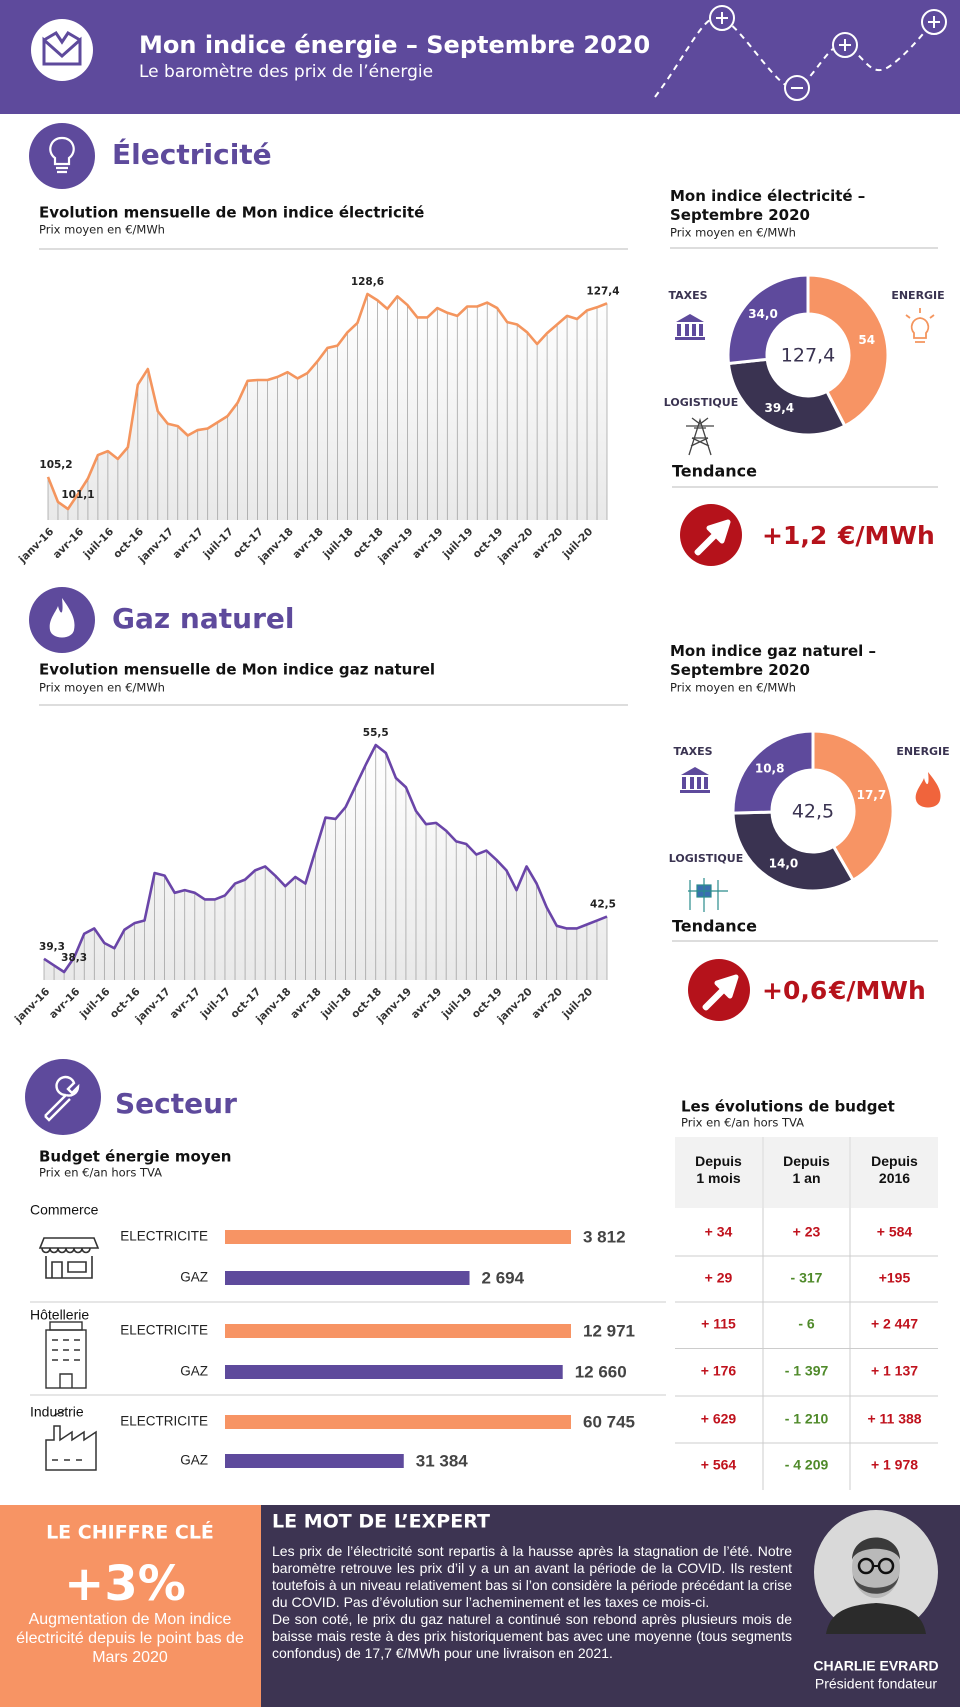 The height and width of the screenshot is (1707, 960). What do you see at coordinates (794, 535) in the screenshot?
I see `trend-value: +1,2` at bounding box center [794, 535].